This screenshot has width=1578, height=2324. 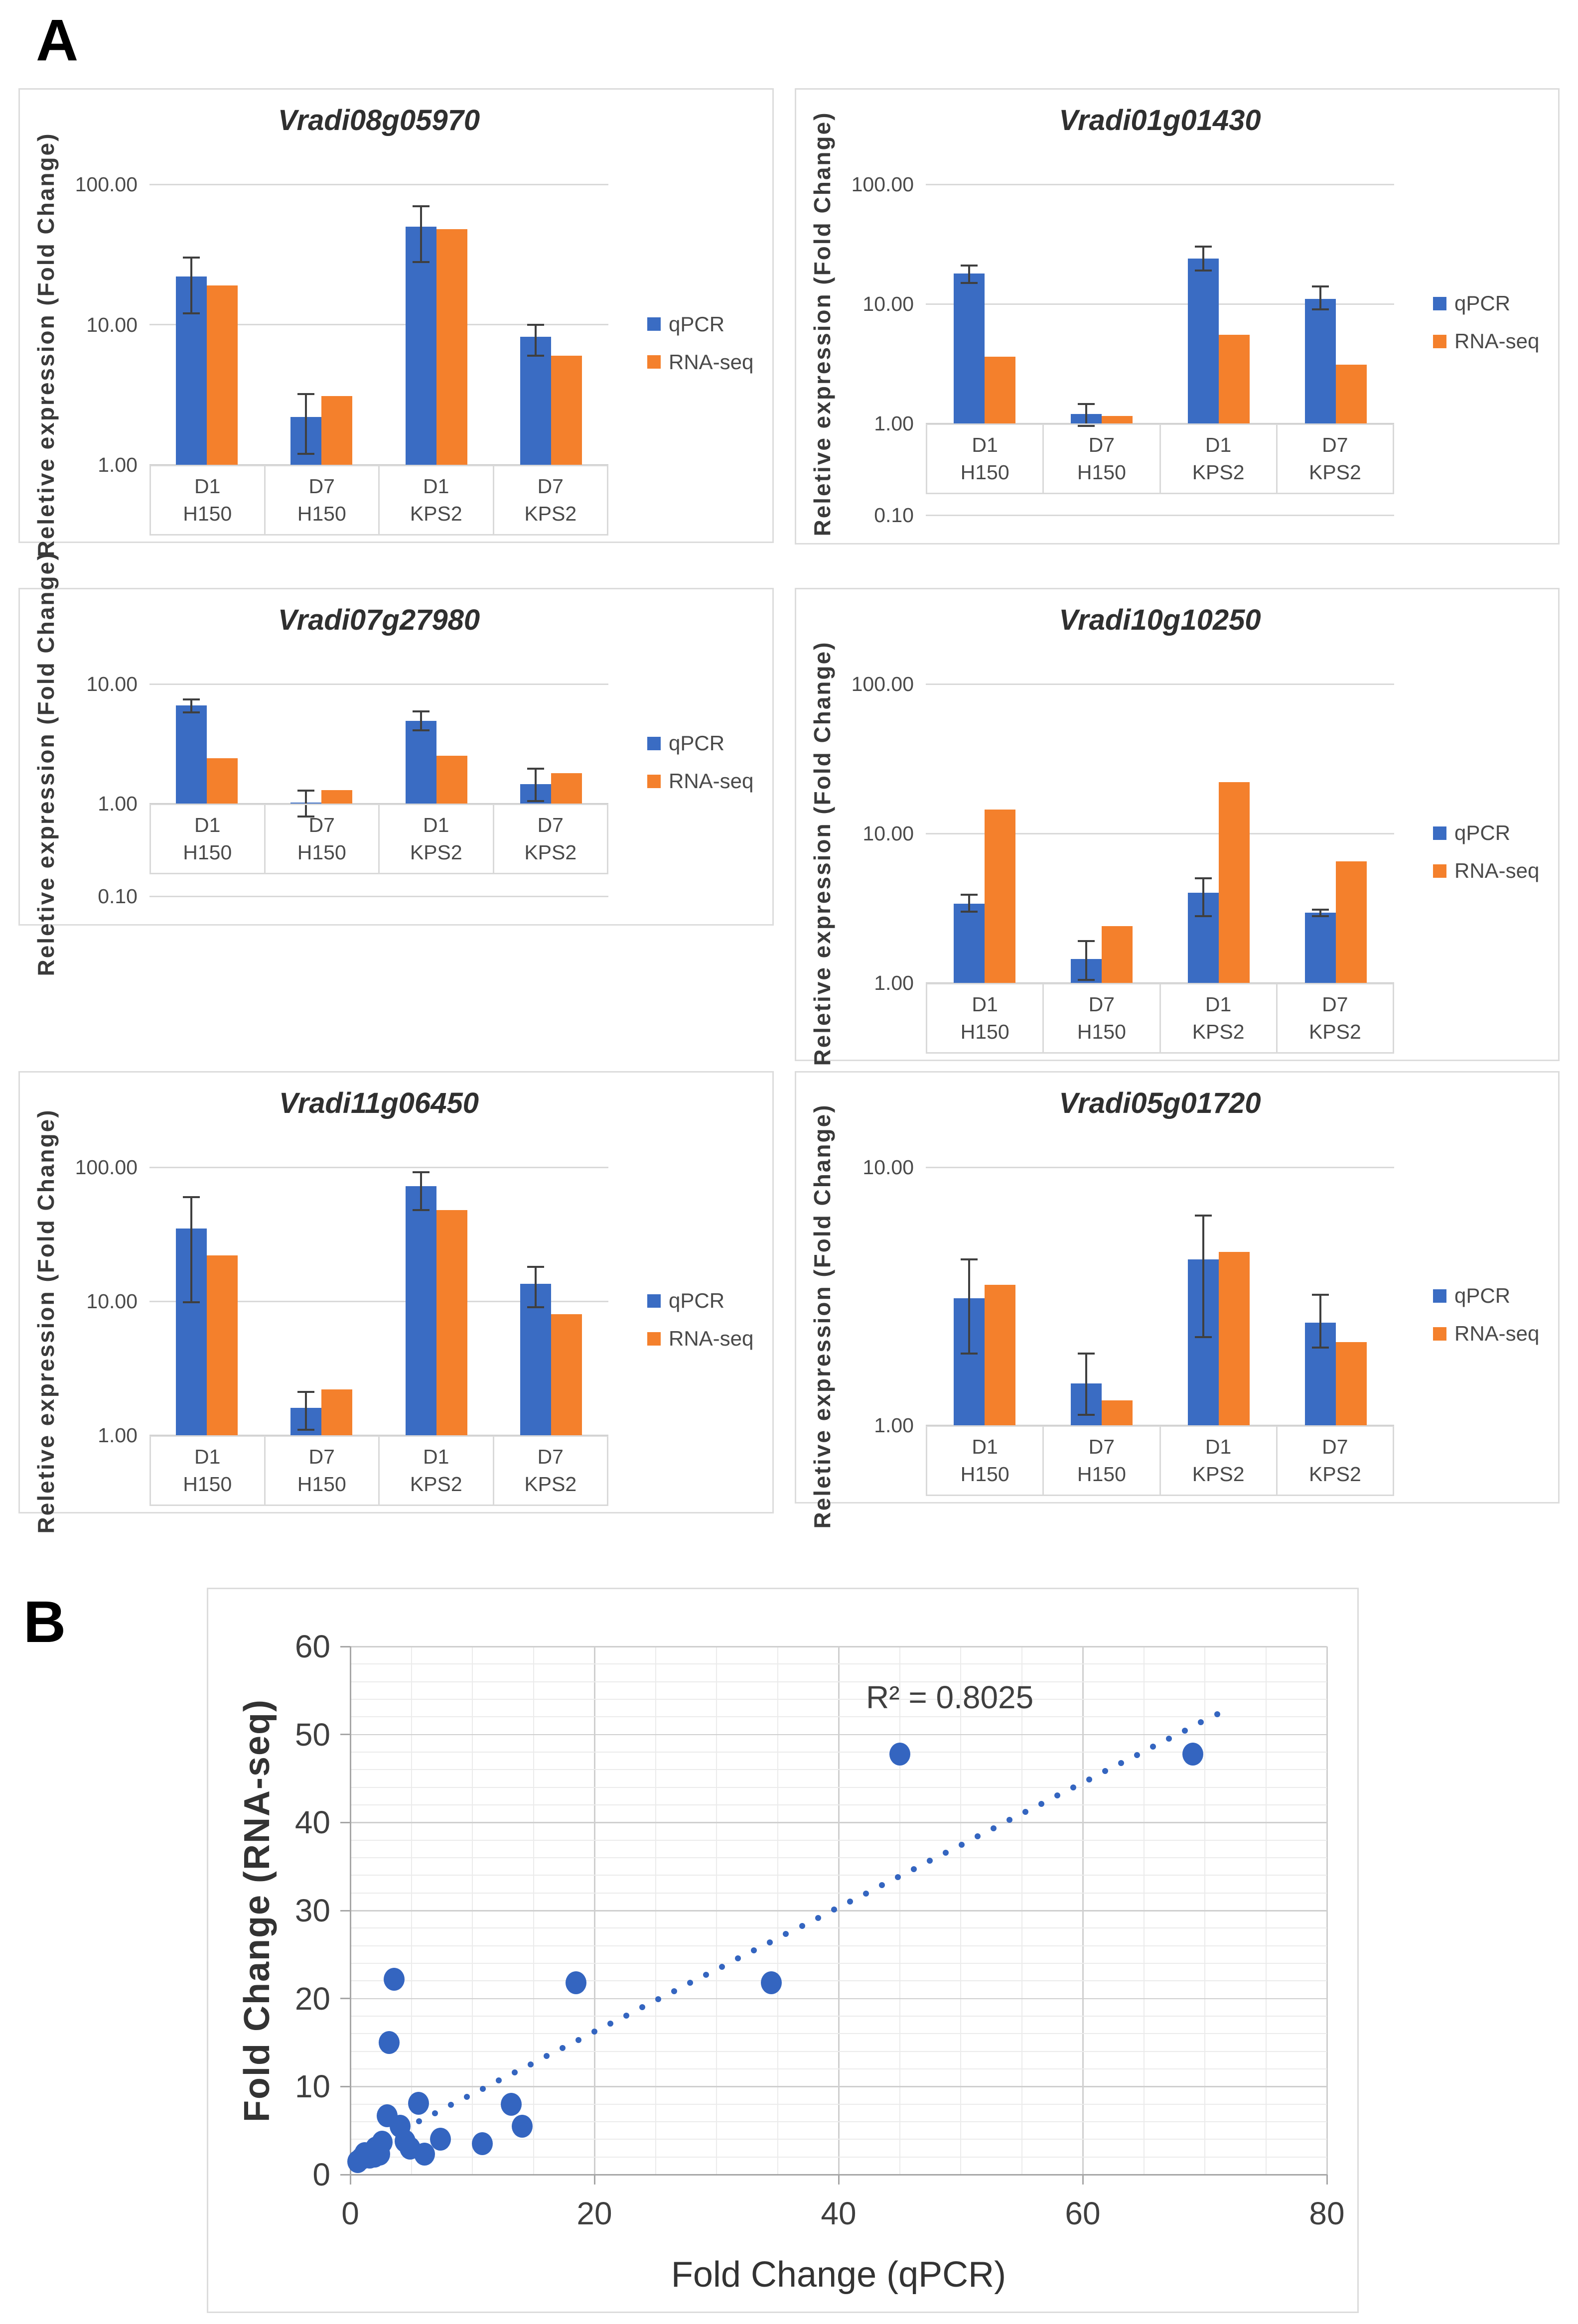 I want to click on y-tick-label: 60, so click(x=312, y=1647).